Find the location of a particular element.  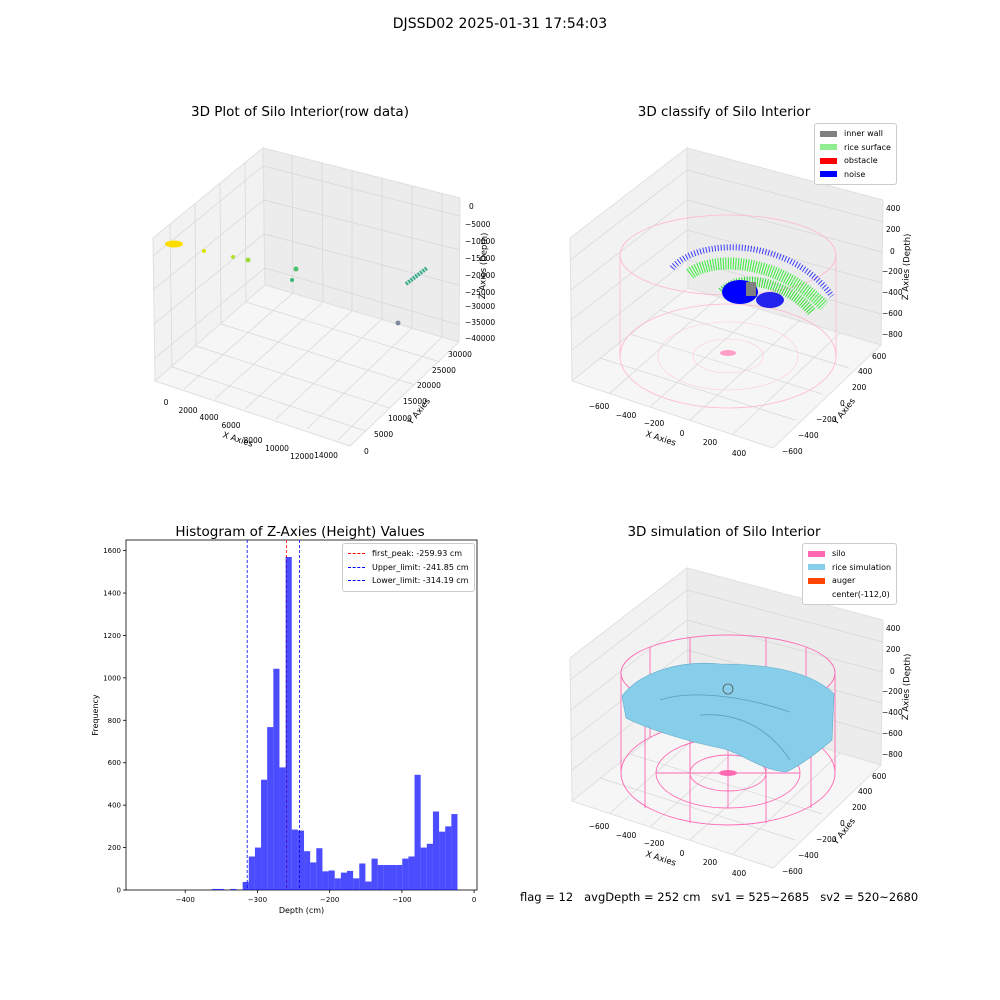

y-tick-label: −600 is located at coordinates (792, 451).